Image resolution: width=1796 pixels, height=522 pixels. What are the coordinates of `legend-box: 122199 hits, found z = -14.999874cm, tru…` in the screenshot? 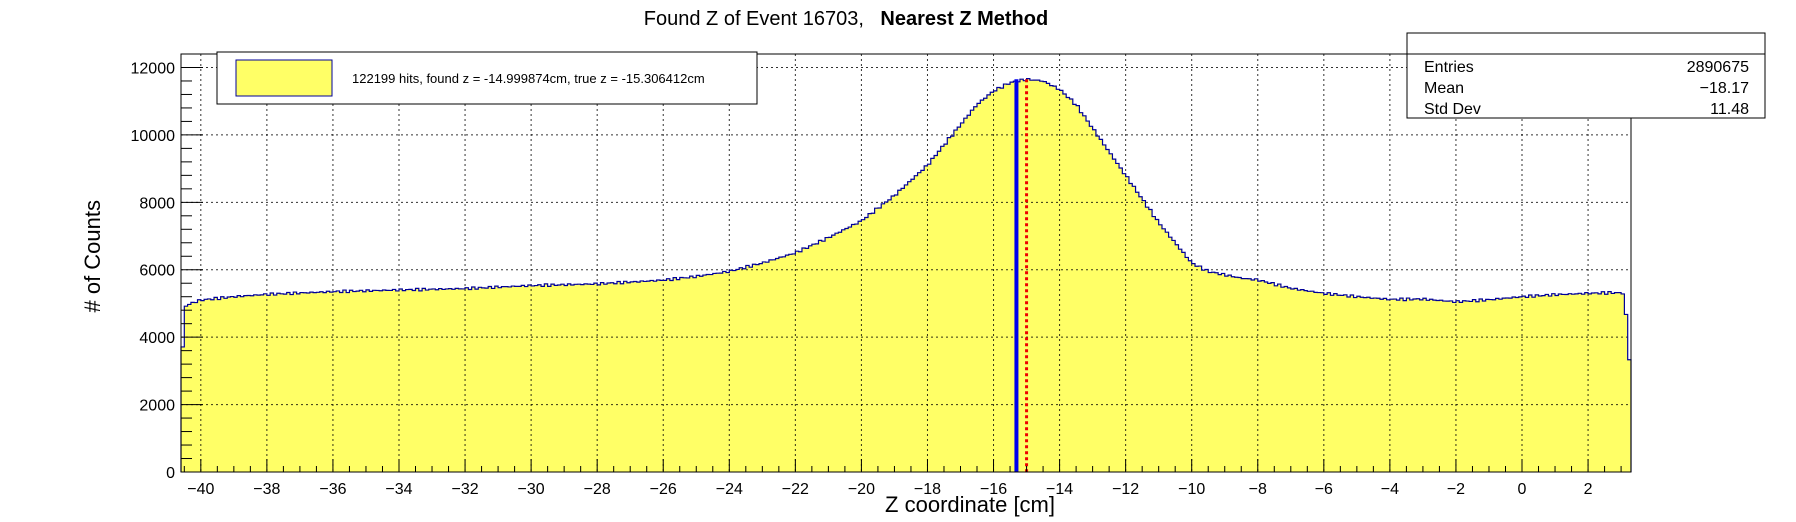 It's located at (487, 78).